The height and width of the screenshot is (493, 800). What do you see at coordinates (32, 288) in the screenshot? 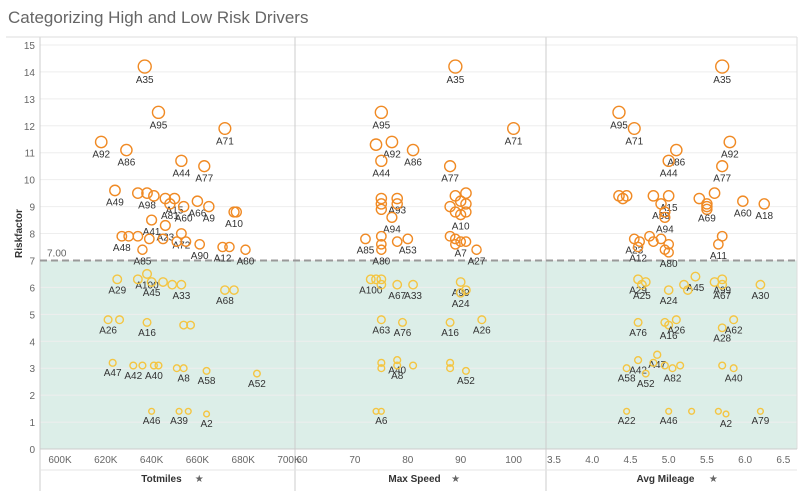
I see `y-tick-label: 6` at bounding box center [32, 288].